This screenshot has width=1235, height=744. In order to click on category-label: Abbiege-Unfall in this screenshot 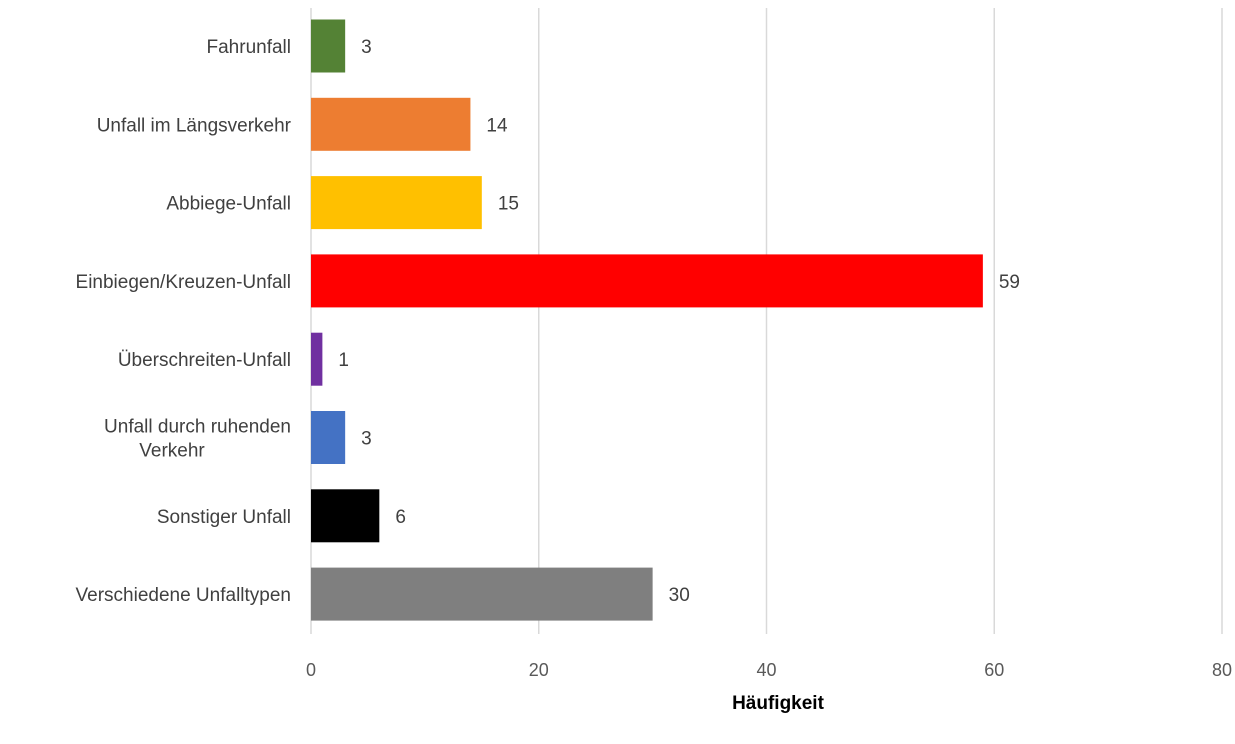, I will do `click(228, 204)`.